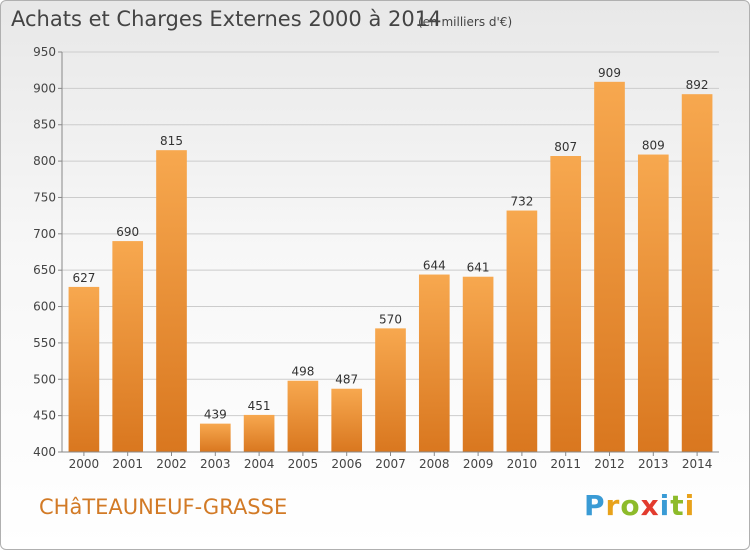 Image resolution: width=750 pixels, height=550 pixels. Describe the element at coordinates (595, 505) in the screenshot. I see `logo-letter: P` at that location.